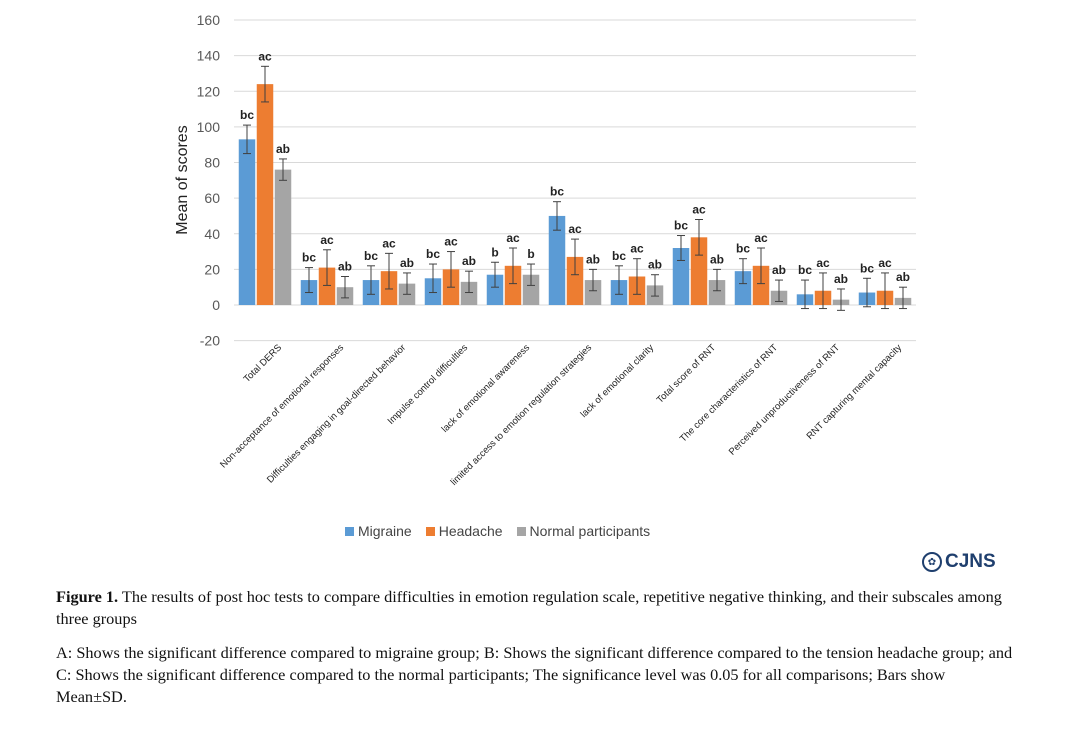 This screenshot has width=1070, height=734. I want to click on legend-item-headache: Headache, so click(464, 531).